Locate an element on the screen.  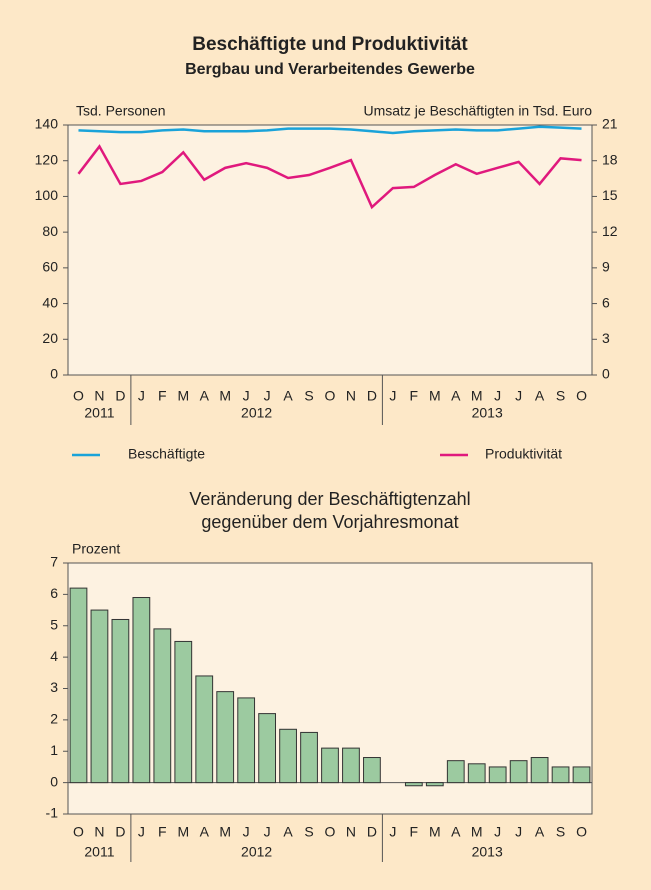
y-tick-label: 60 is located at coordinates (50, 267).